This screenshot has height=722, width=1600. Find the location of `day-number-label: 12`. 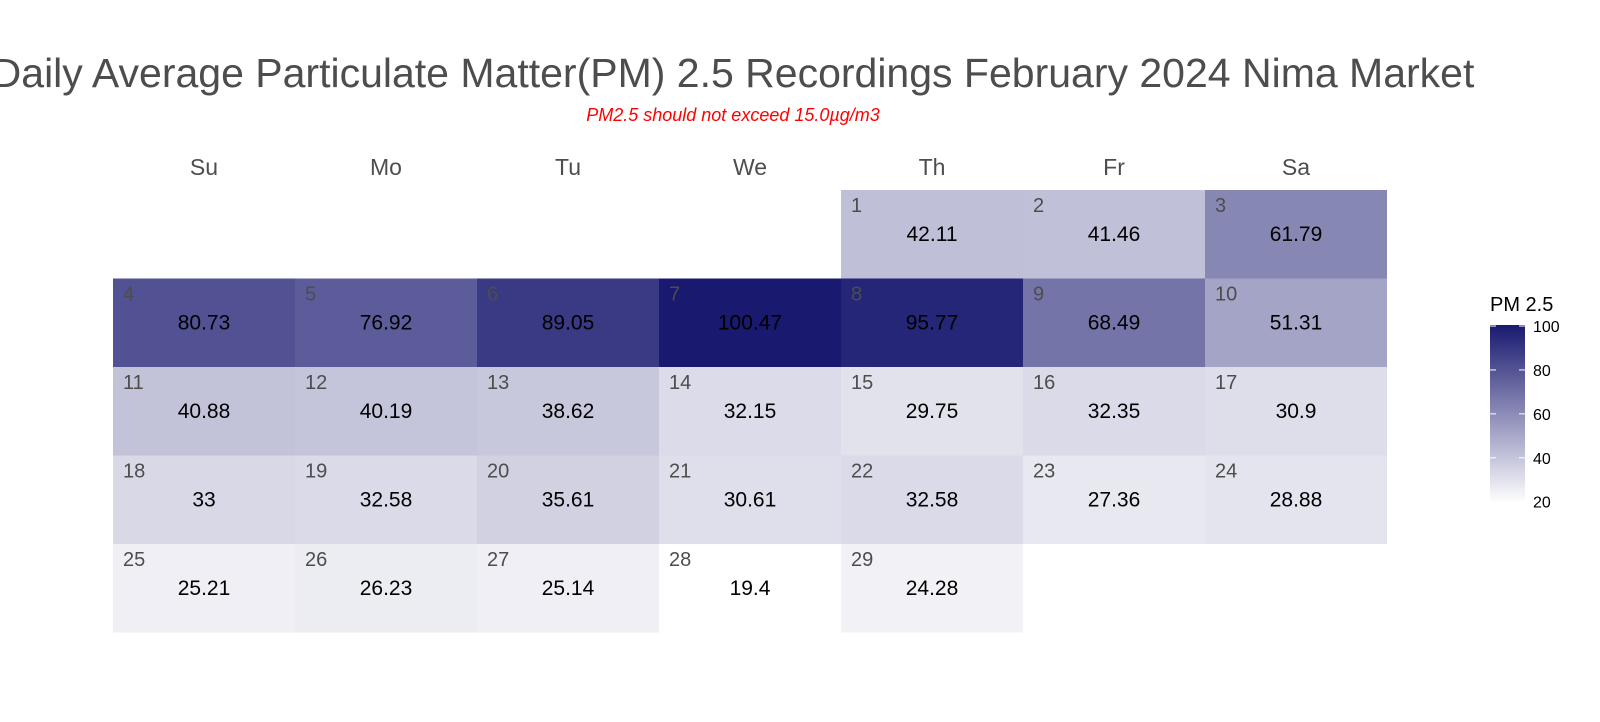

day-number-label: 12 is located at coordinates (316, 383).